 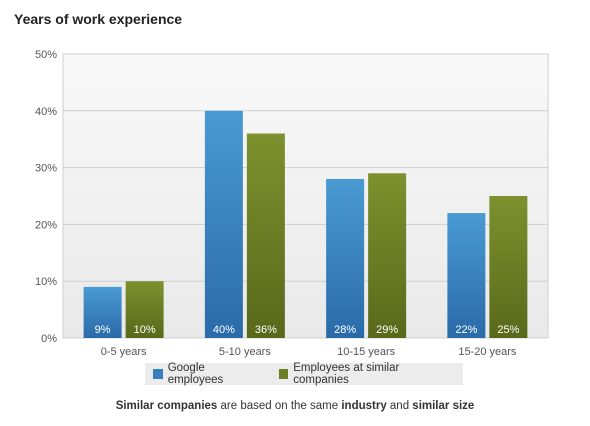 I want to click on data-label: 25%, so click(x=508, y=330).